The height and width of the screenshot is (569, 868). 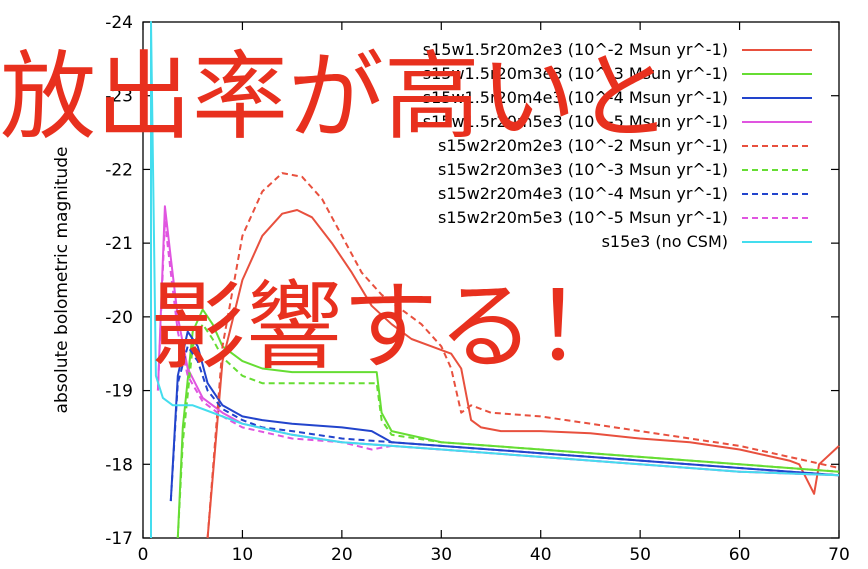 I want to click on x-tick-label: 20, so click(x=342, y=555).